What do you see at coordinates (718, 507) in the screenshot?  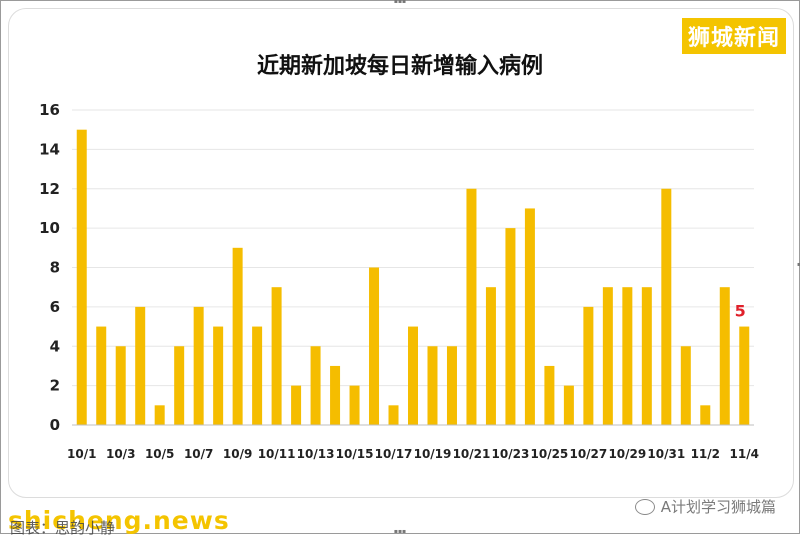 I see `wechat-account-name: A计划学习狮城篇` at bounding box center [718, 507].